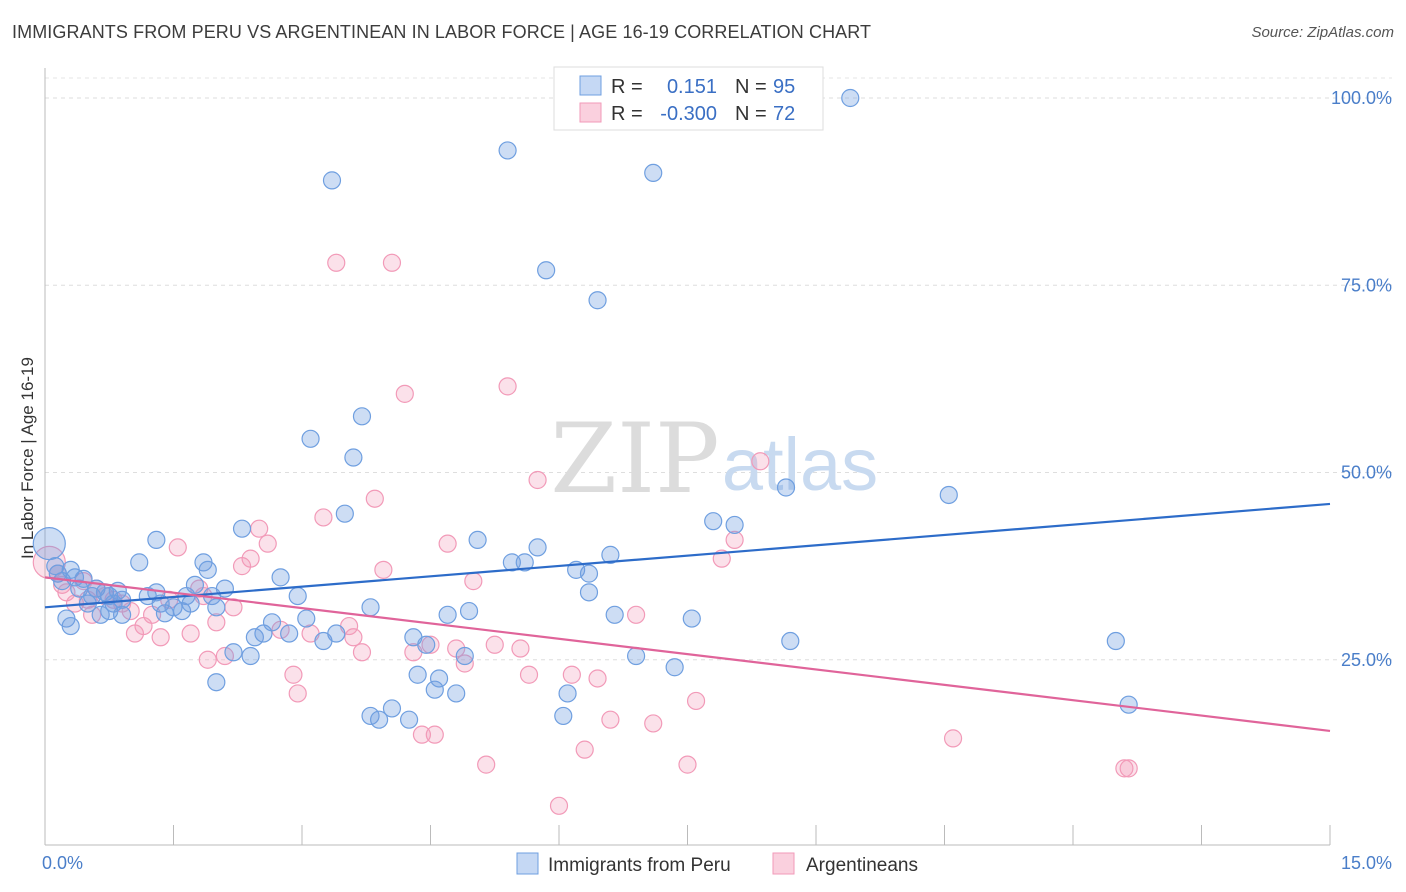 The height and width of the screenshot is (892, 1406). What do you see at coordinates (1366, 473) in the screenshot?
I see `y-tick-label-50: 50.0%` at bounding box center [1366, 473].